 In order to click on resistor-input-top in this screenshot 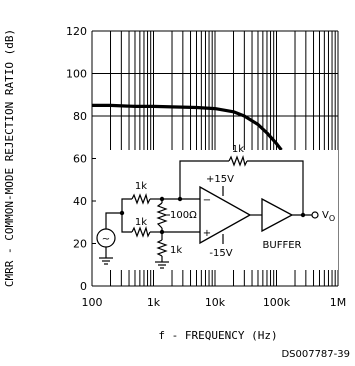, I will do `click(141, 198)`.